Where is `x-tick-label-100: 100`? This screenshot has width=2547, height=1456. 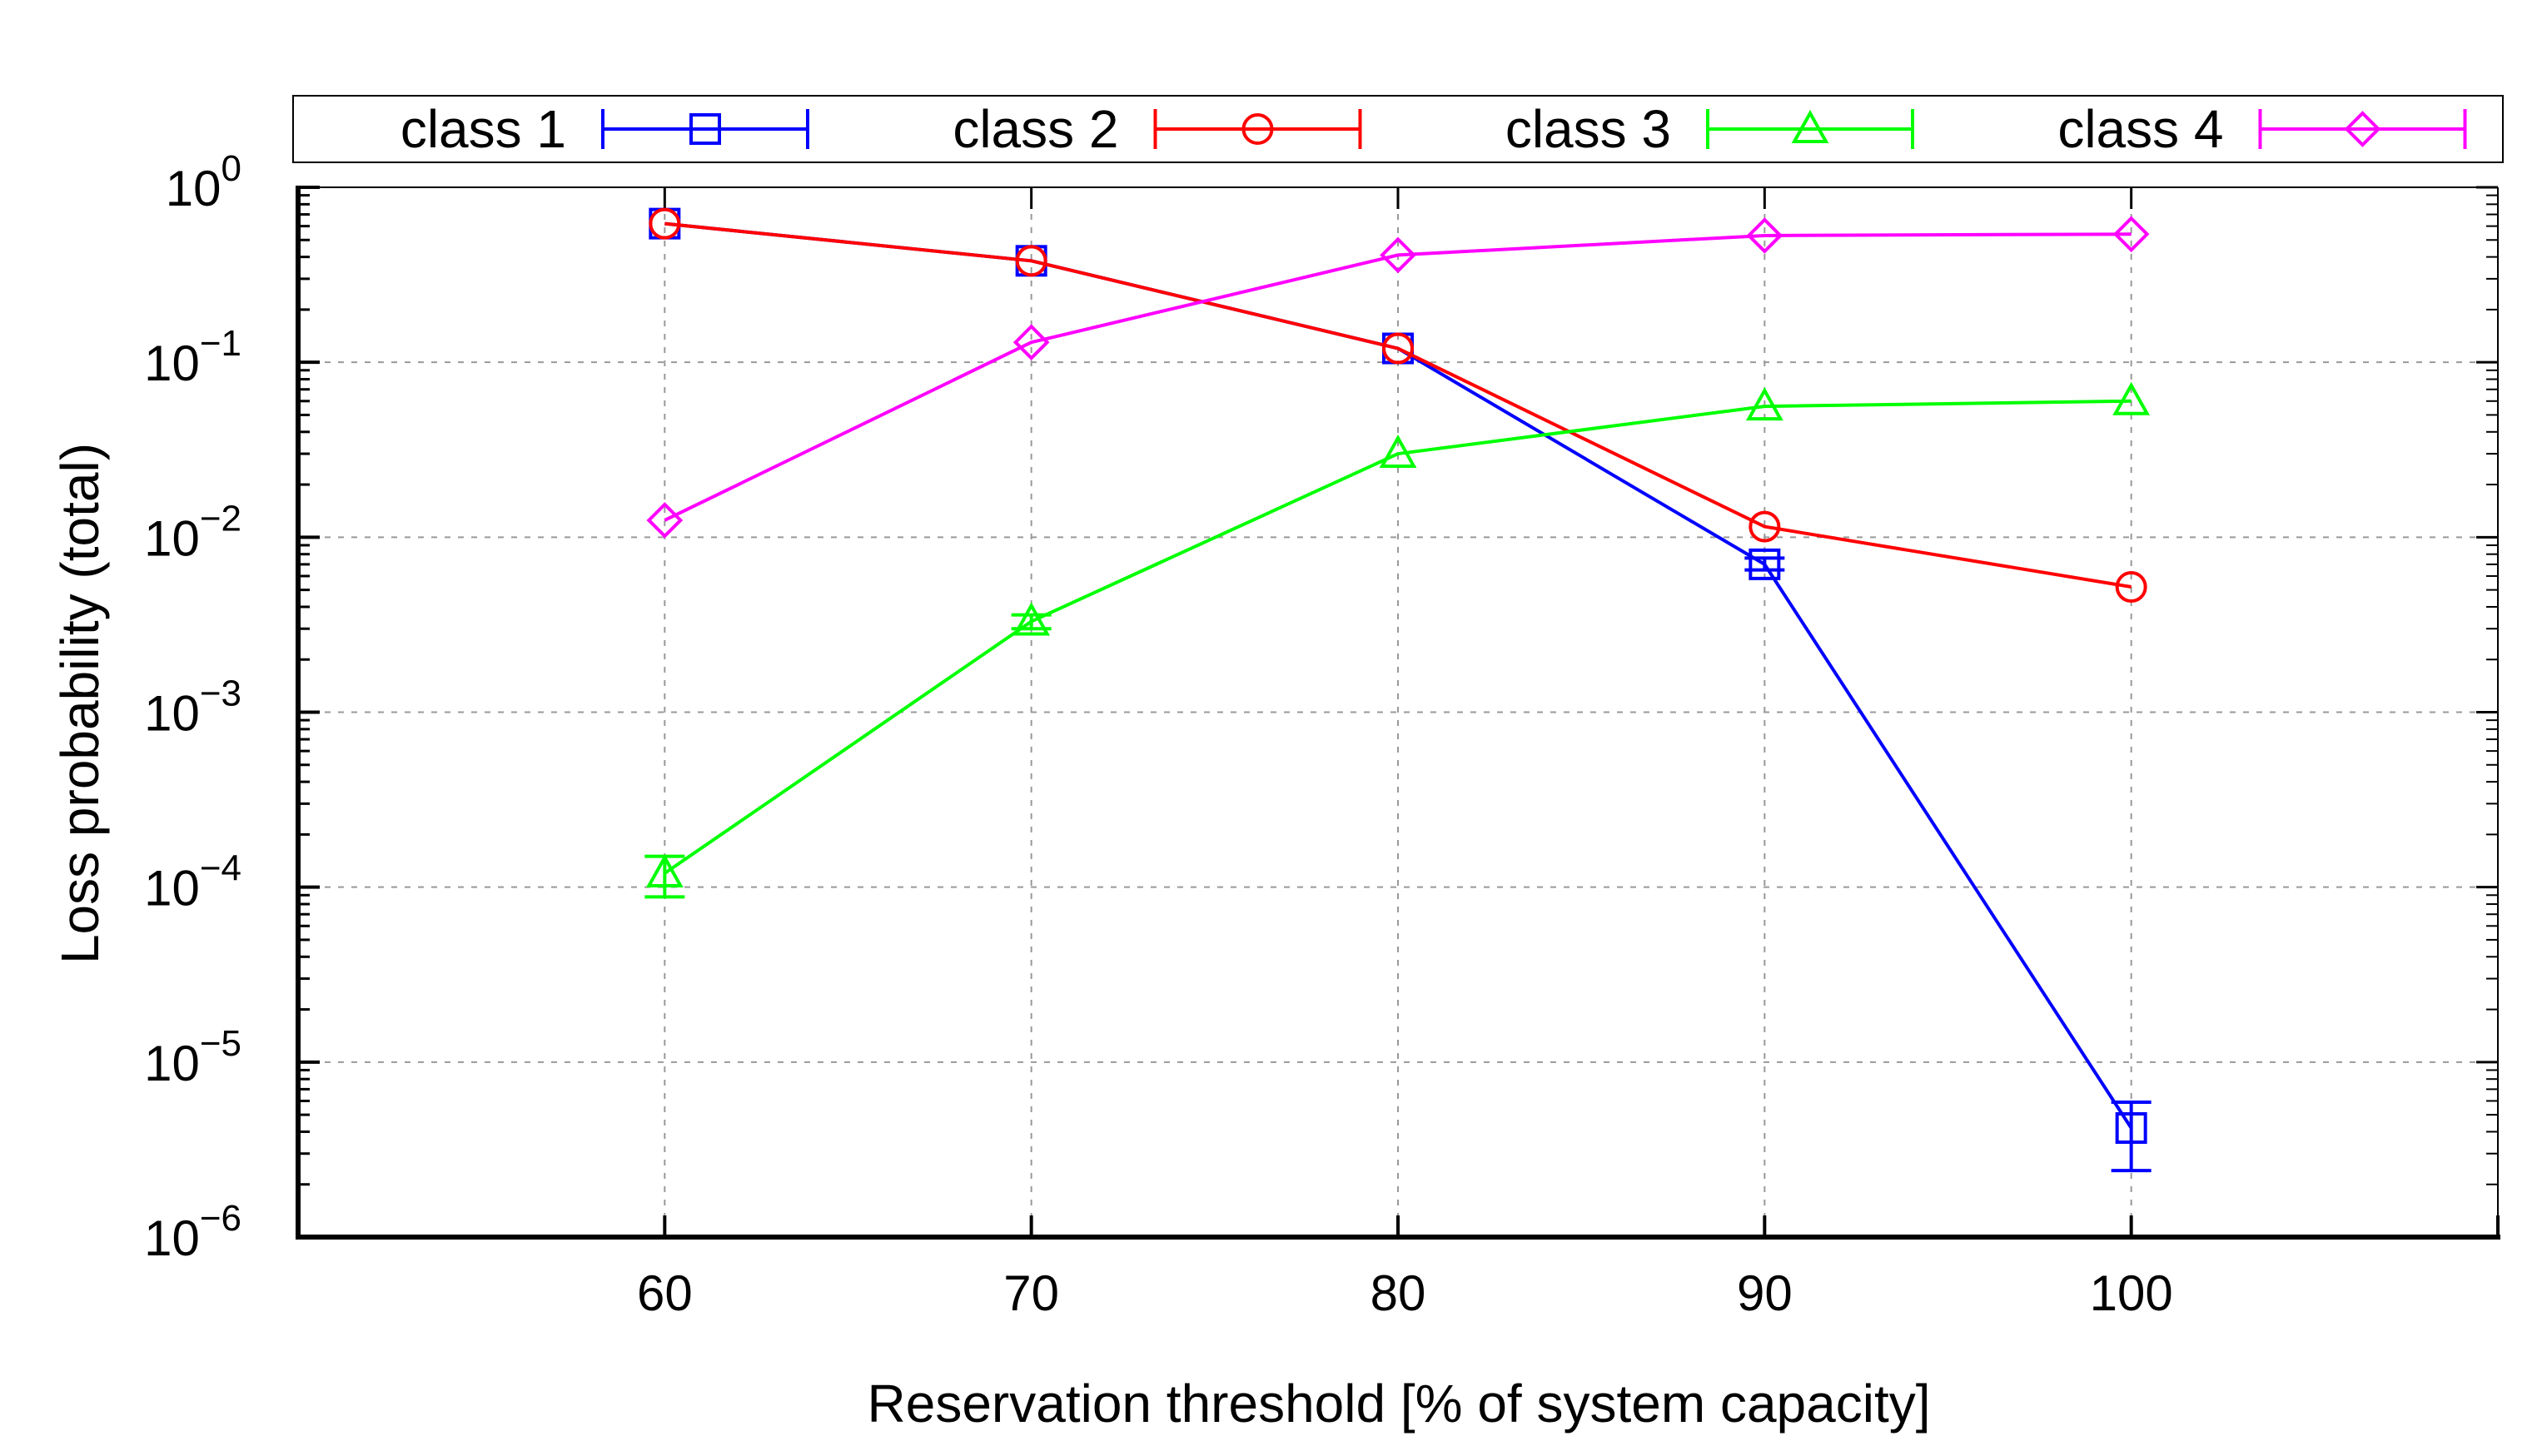 x-tick-label-100: 100 is located at coordinates (2131, 1293).